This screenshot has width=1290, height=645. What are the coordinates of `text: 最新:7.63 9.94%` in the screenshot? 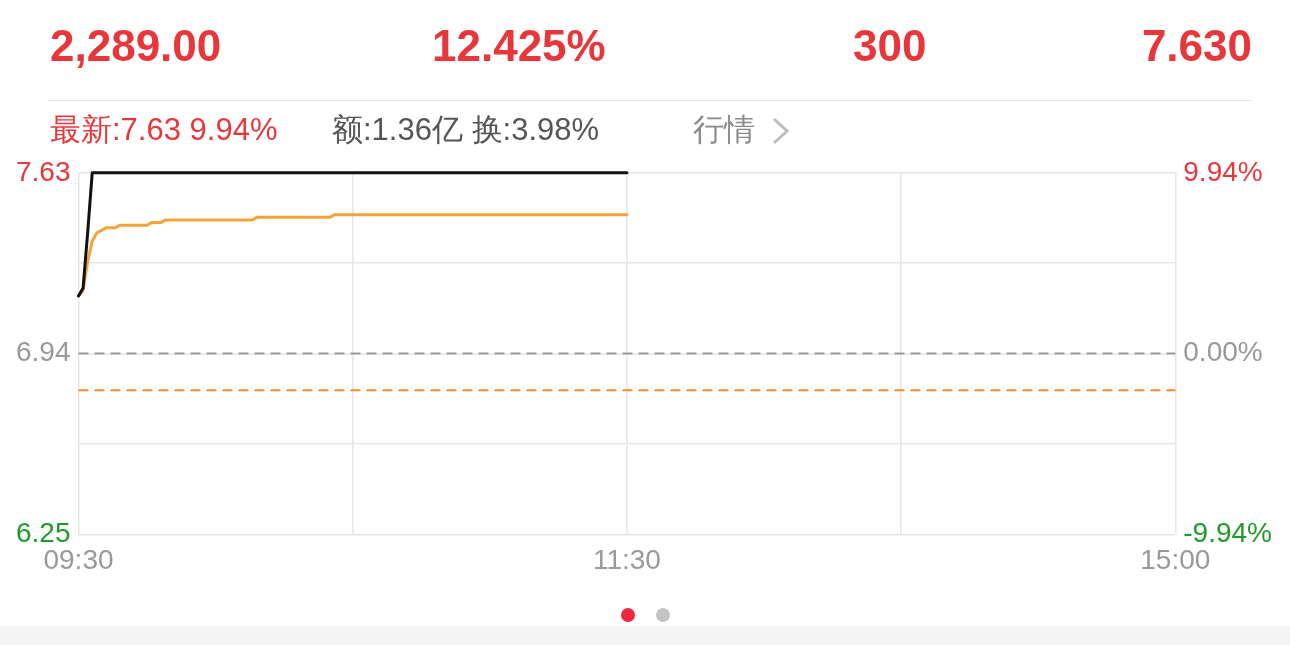 It's located at (164, 129).